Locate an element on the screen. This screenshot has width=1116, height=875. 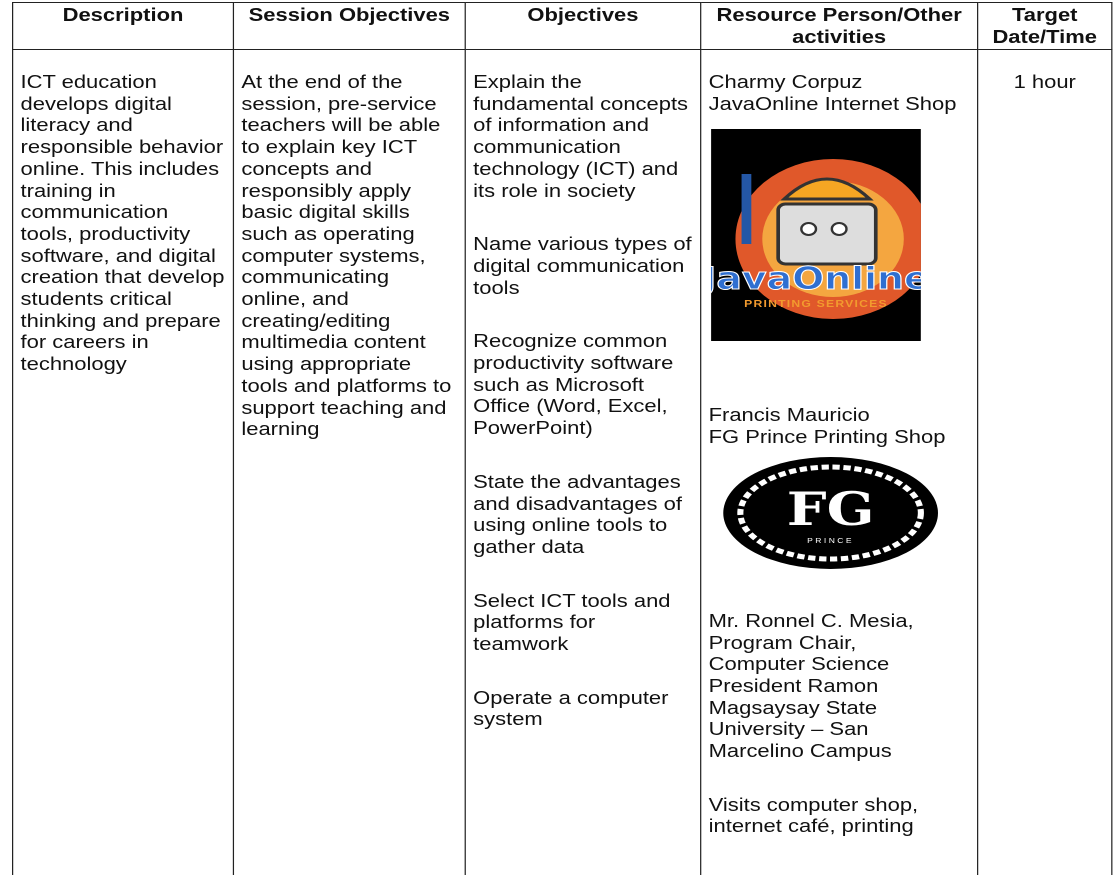
resource-line: University – San is located at coordinates (788, 729).